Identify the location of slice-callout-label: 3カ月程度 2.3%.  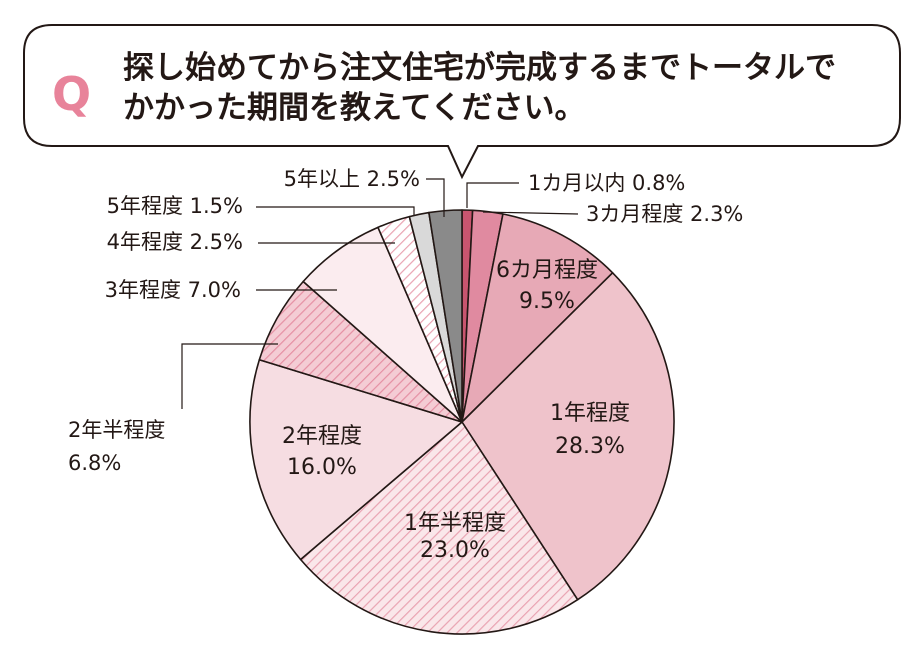
(664, 214).